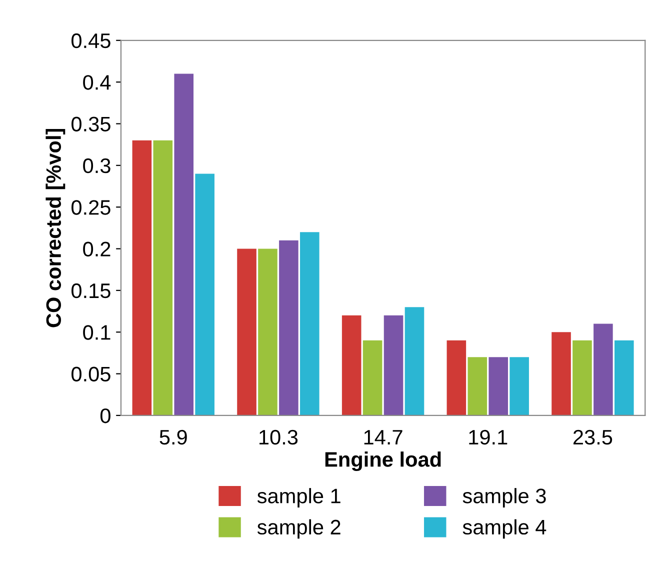 The width and height of the screenshot is (672, 577). What do you see at coordinates (96, 249) in the screenshot?
I see `y-tick-label: 0.2` at bounding box center [96, 249].